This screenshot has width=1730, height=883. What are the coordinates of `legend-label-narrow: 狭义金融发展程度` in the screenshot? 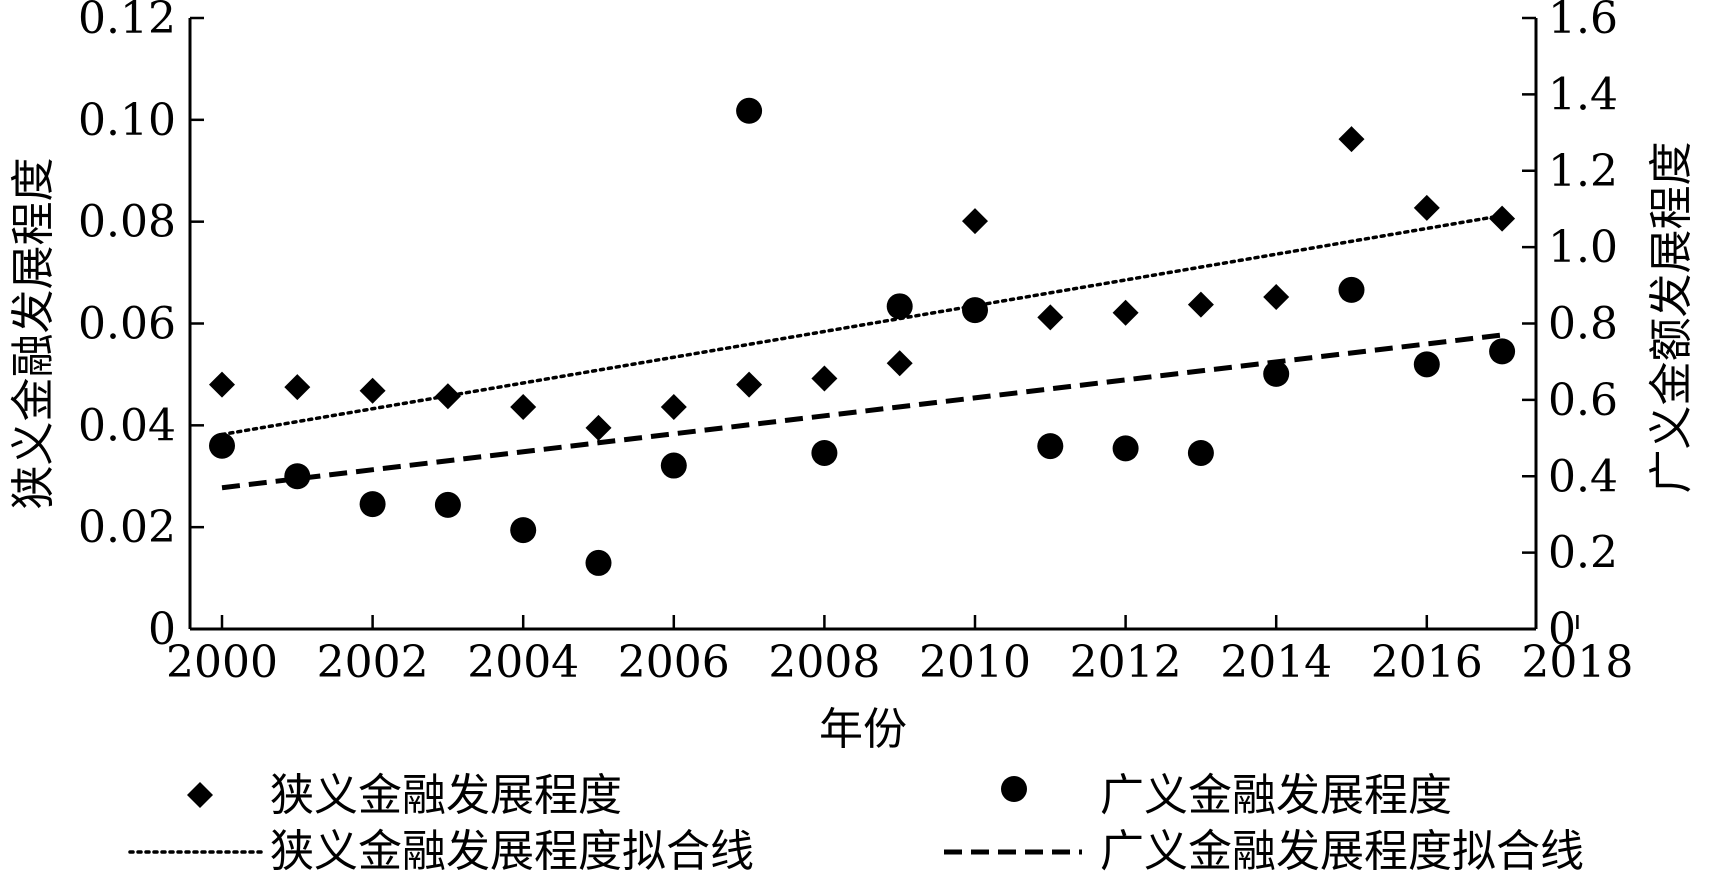 It's located at (446, 795).